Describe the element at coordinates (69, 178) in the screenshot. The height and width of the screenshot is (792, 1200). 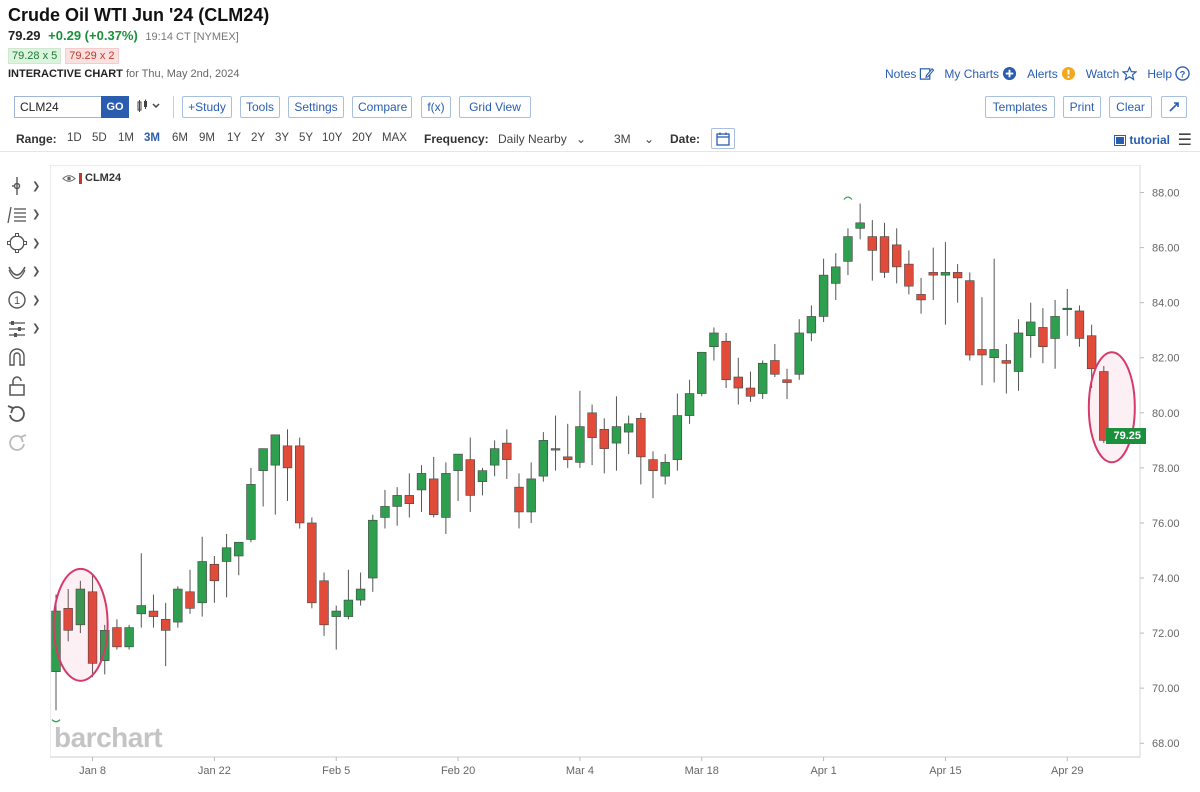
I see `eye-icon` at that location.